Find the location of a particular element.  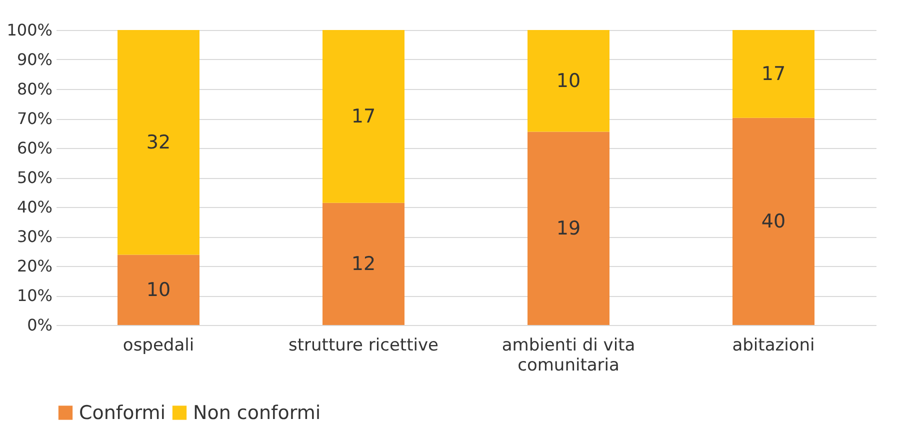

annotation: 40 is located at coordinates (773, 221).